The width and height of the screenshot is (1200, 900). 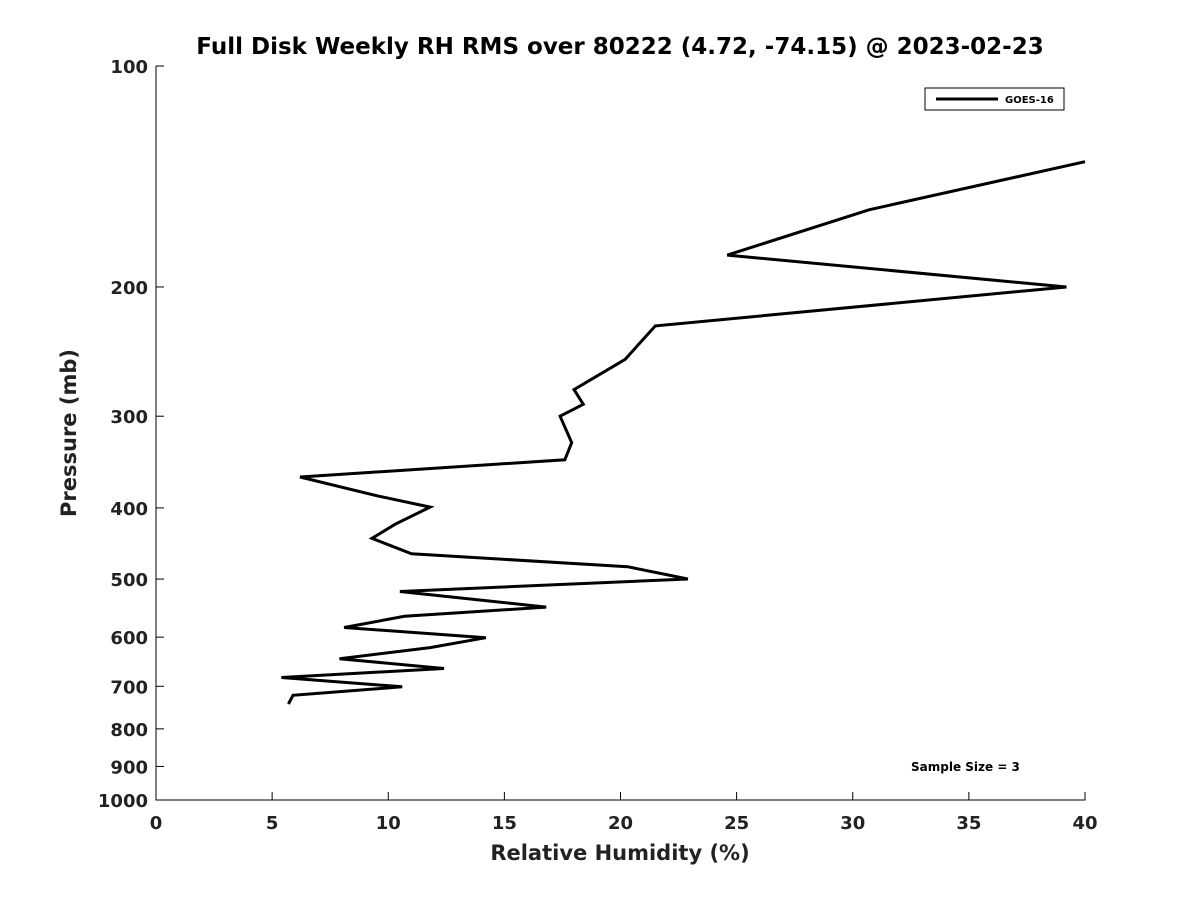 I want to click on y-tick-label: 300, so click(x=129, y=417).